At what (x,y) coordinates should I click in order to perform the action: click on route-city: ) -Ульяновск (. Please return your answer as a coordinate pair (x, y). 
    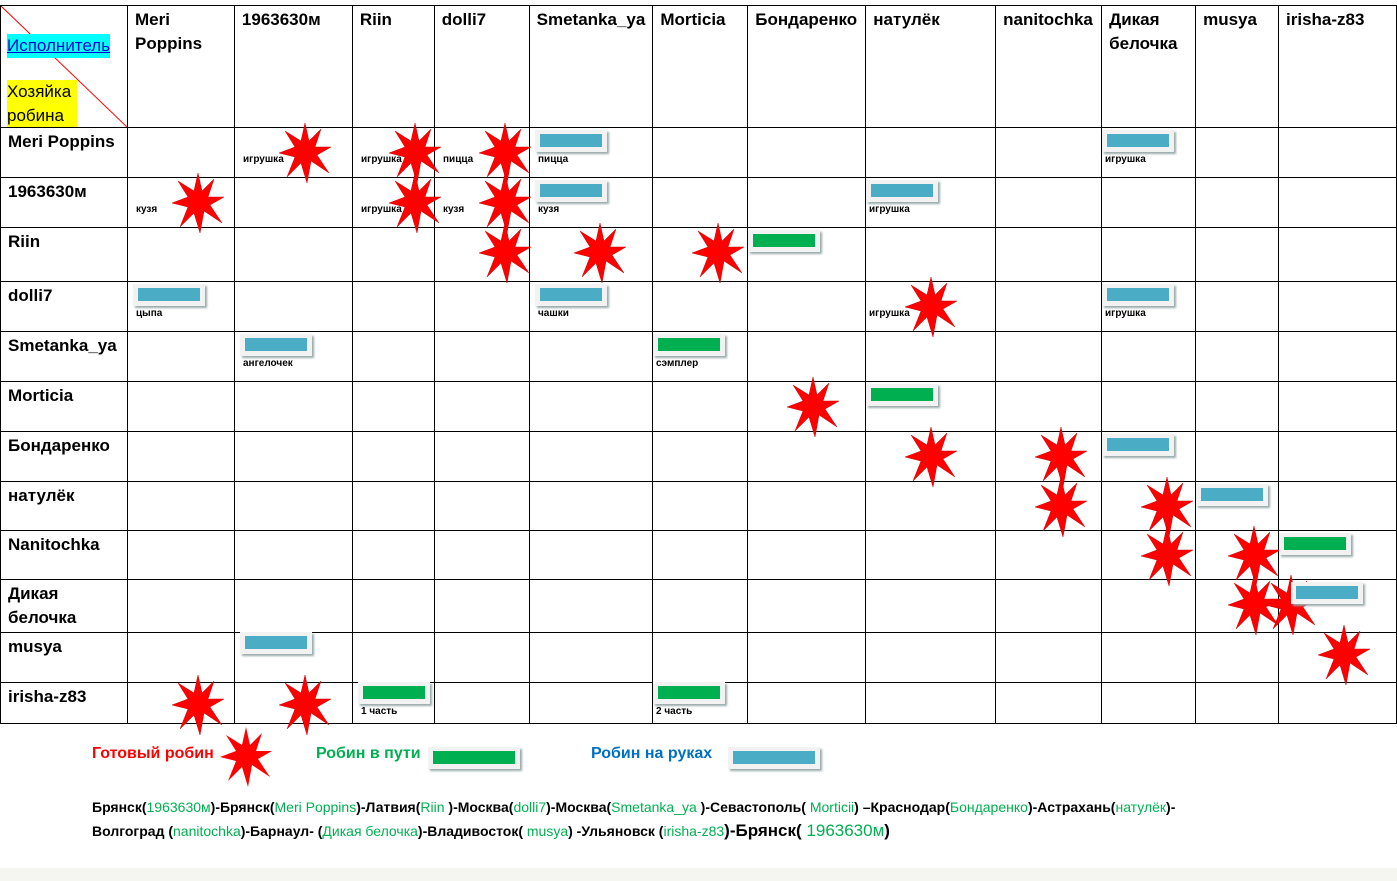
    Looking at the image, I should click on (616, 831).